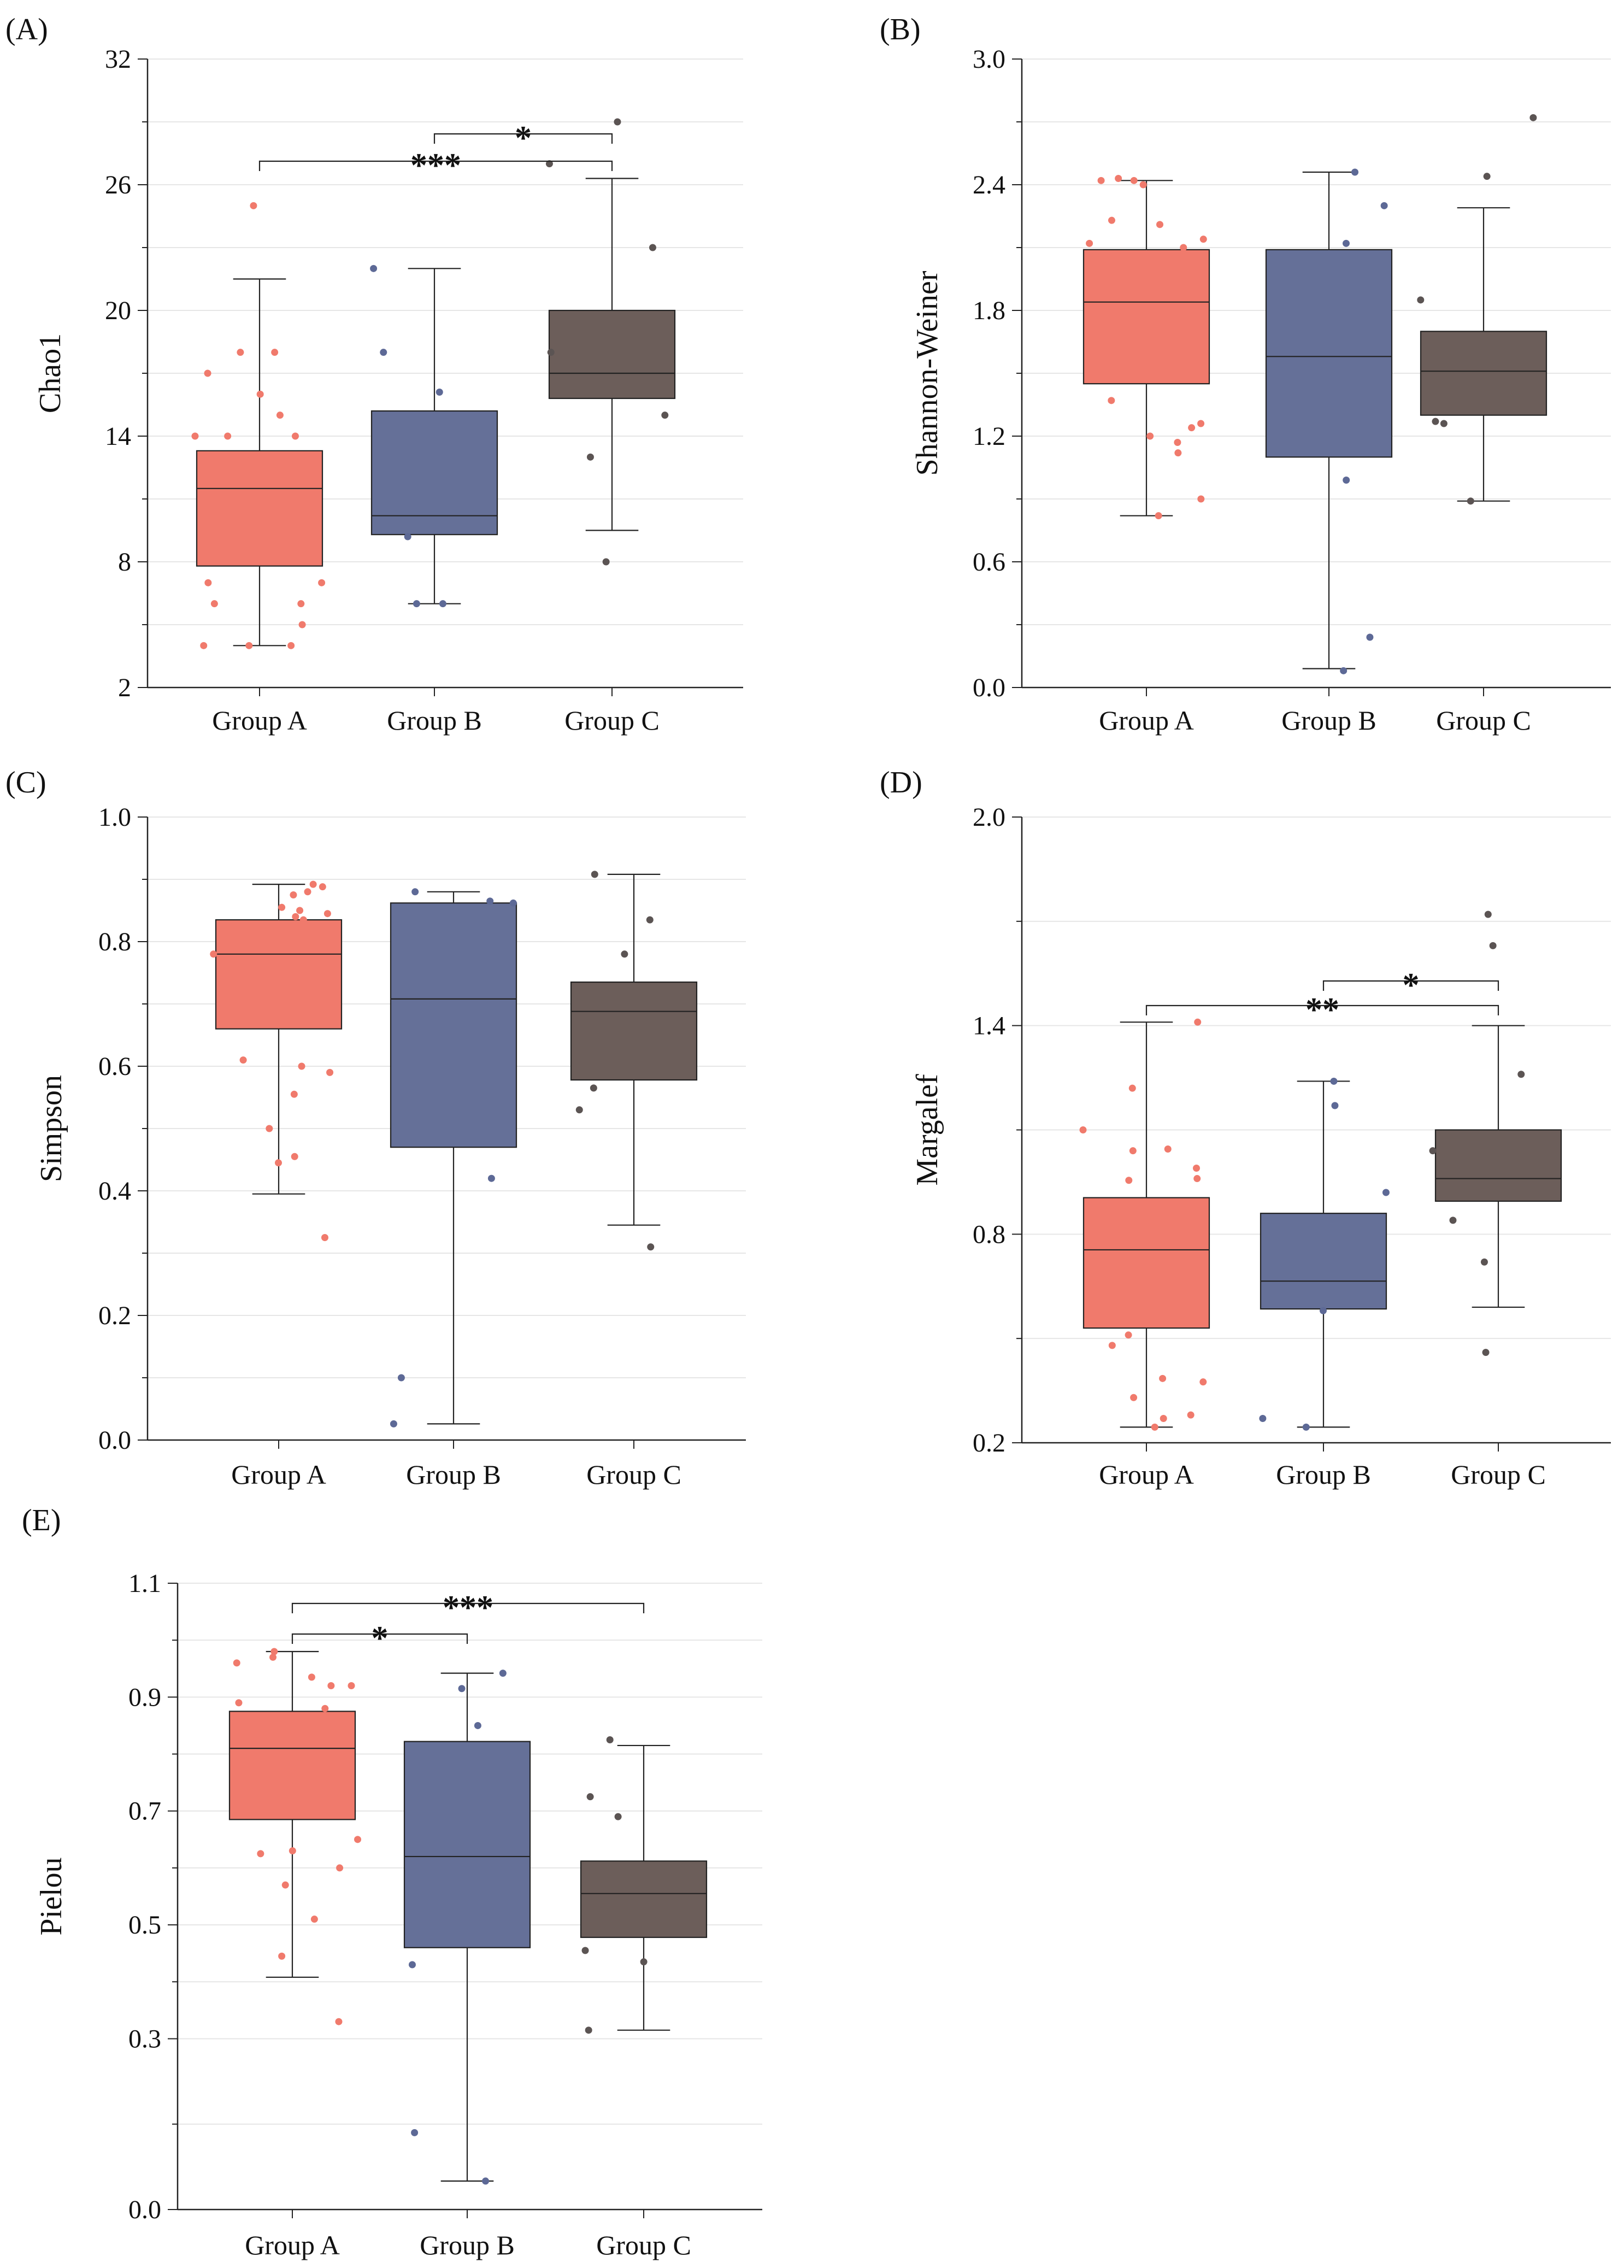  I want to click on y-tick-label: 1.8, so click(989, 310).